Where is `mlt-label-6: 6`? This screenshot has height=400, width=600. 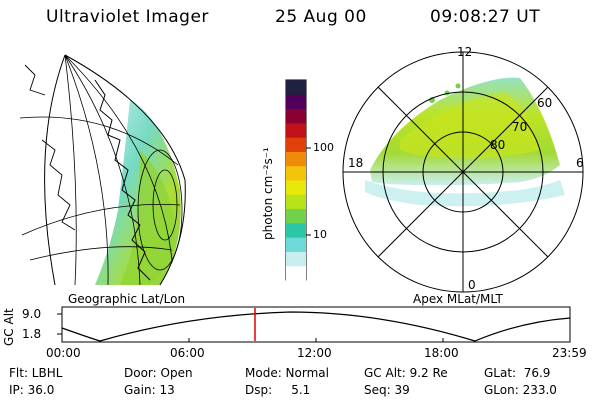
mlt-label-6: 6 is located at coordinates (580, 163).